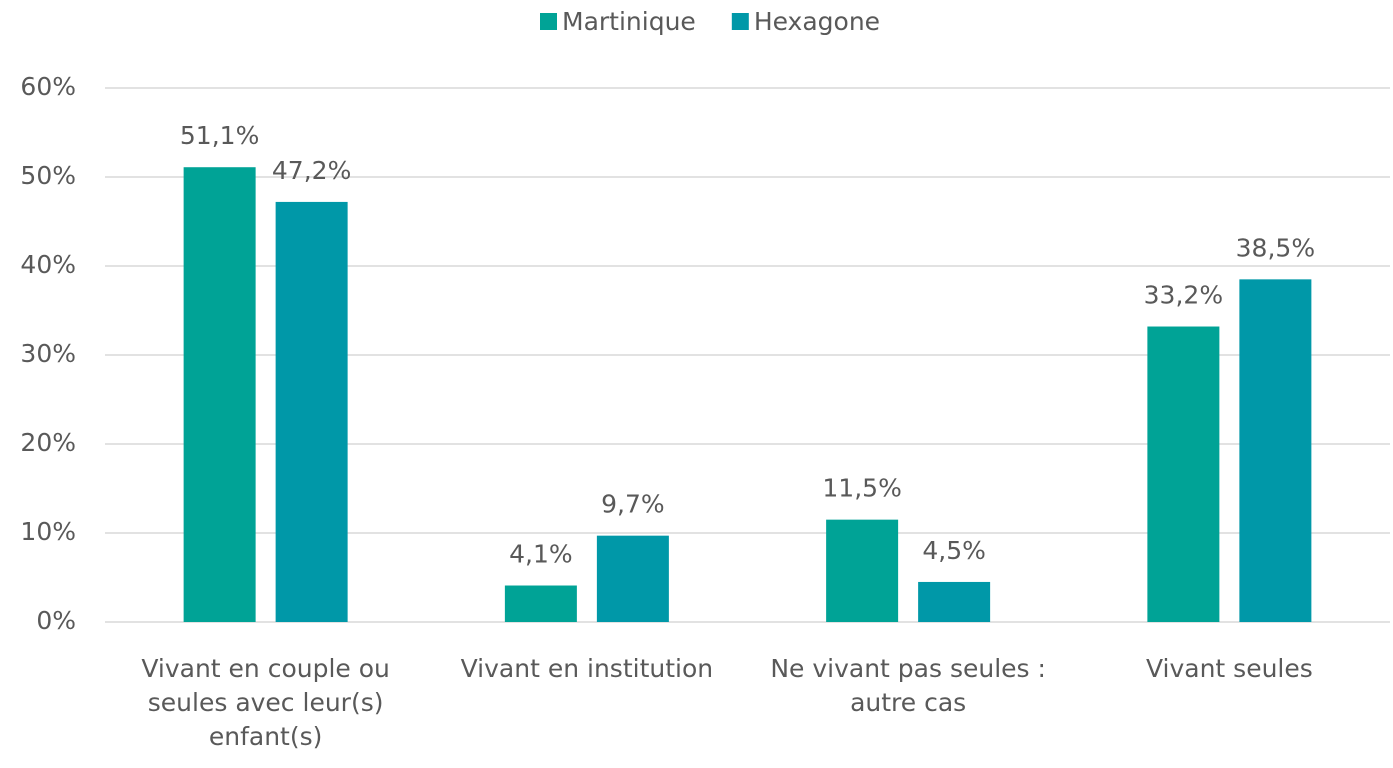 The width and height of the screenshot is (1393, 768). Describe the element at coordinates (219, 135) in the screenshot. I see `data-label: 51,1%` at that location.